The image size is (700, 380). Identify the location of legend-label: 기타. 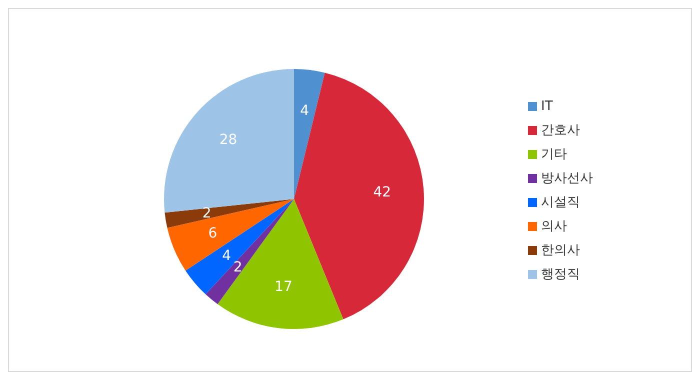
(554, 154).